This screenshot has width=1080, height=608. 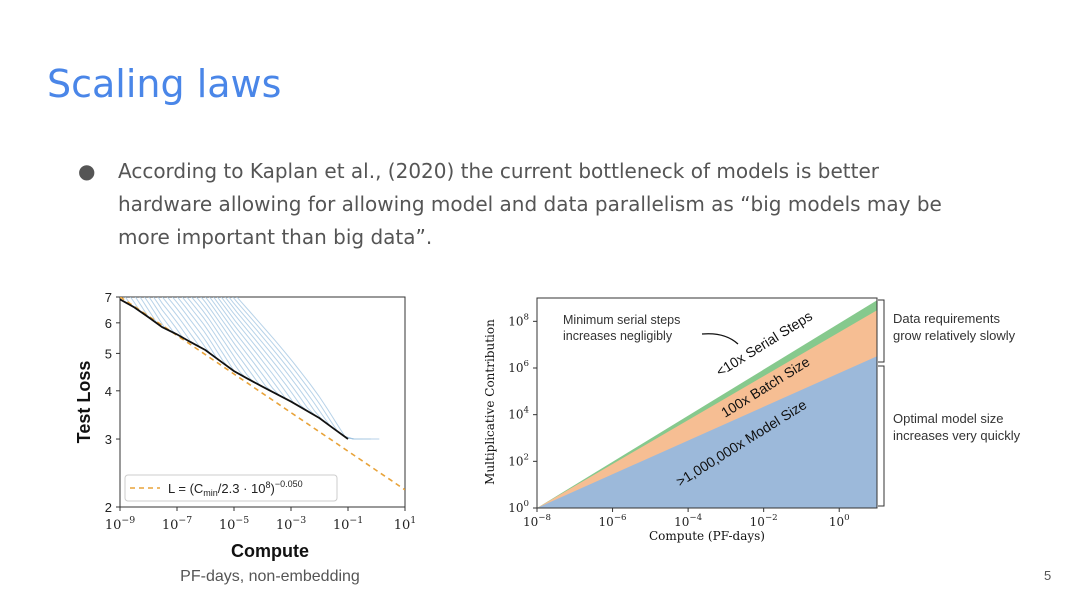 I want to click on chart2-y-tick-label: 10⁰, so click(x=518, y=507).